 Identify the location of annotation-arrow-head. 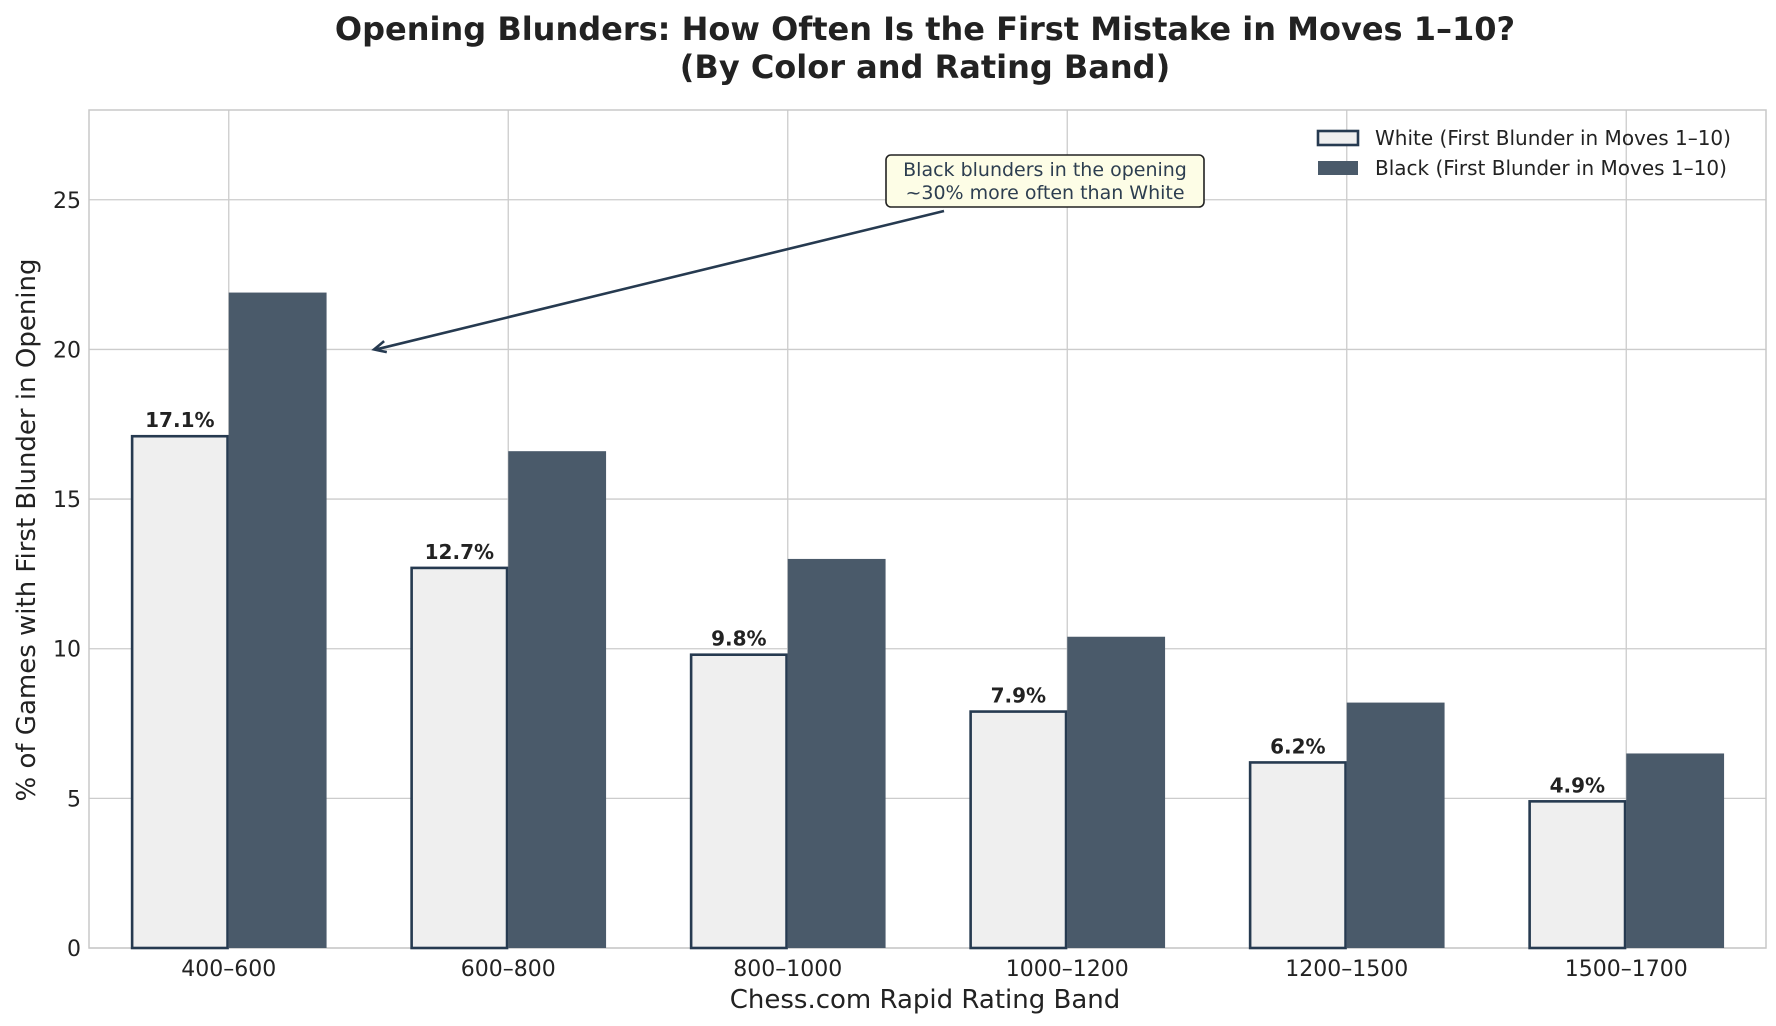
(379, 347).